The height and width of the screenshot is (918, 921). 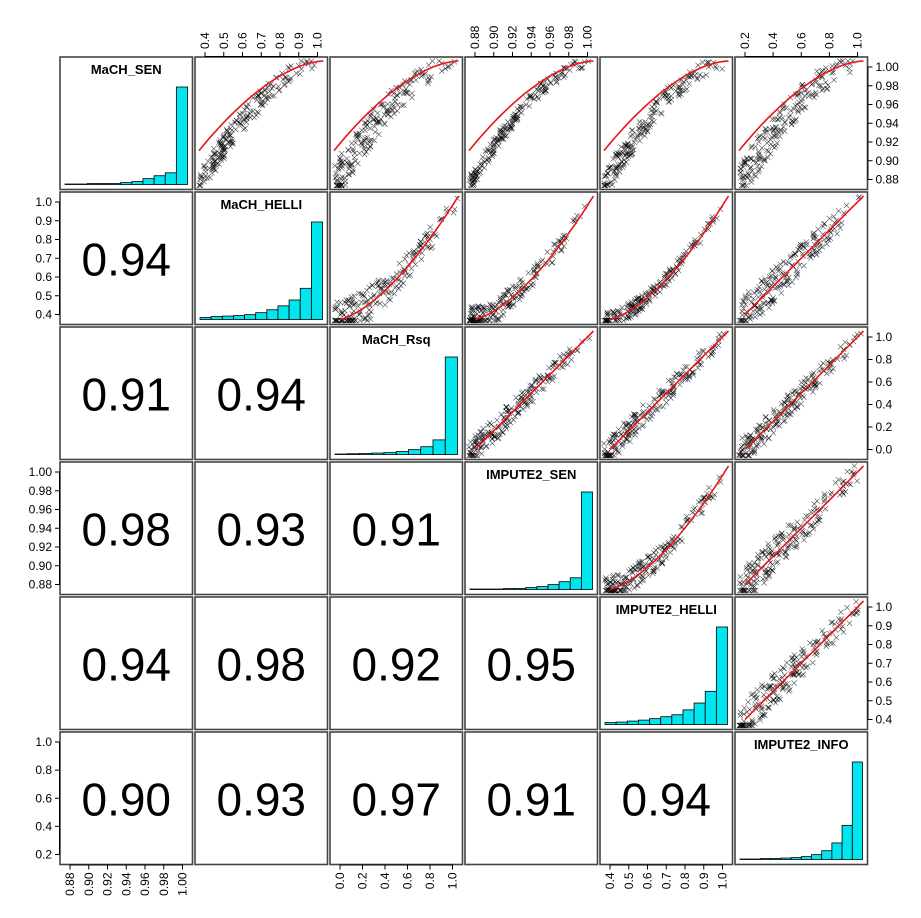 What do you see at coordinates (126, 880) in the screenshot?
I see `bottom-axis-0: 0.88 0.90 0.92 0.94 0.96 0.98 1.00` at bounding box center [126, 880].